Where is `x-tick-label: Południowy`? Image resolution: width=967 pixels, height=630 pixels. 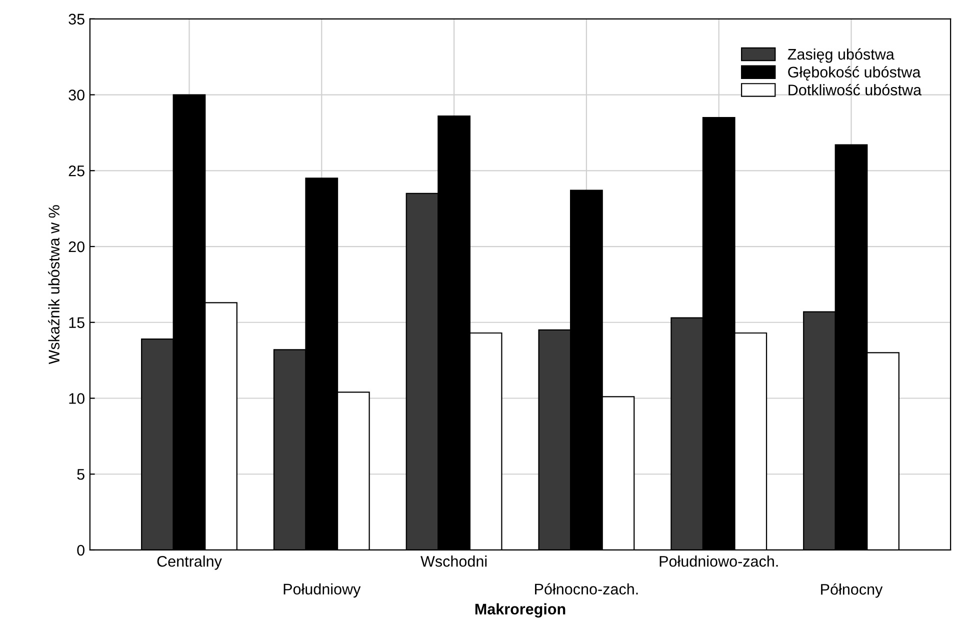
x-tick-label: Południowy is located at coordinates (322, 590).